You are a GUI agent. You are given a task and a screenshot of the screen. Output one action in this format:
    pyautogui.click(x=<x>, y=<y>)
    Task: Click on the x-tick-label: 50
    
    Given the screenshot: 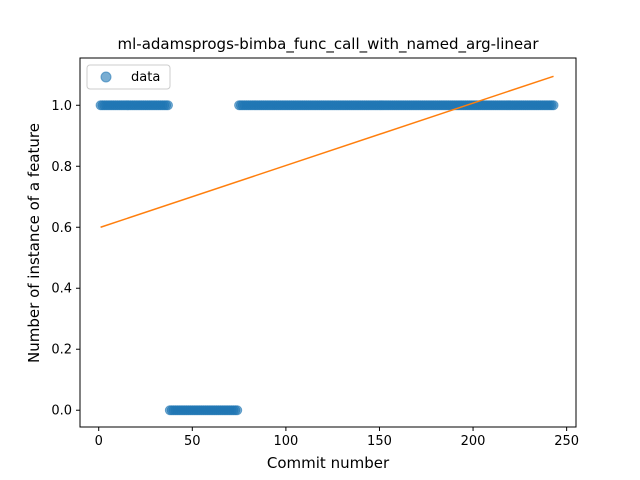 What is the action you would take?
    pyautogui.click(x=192, y=441)
    